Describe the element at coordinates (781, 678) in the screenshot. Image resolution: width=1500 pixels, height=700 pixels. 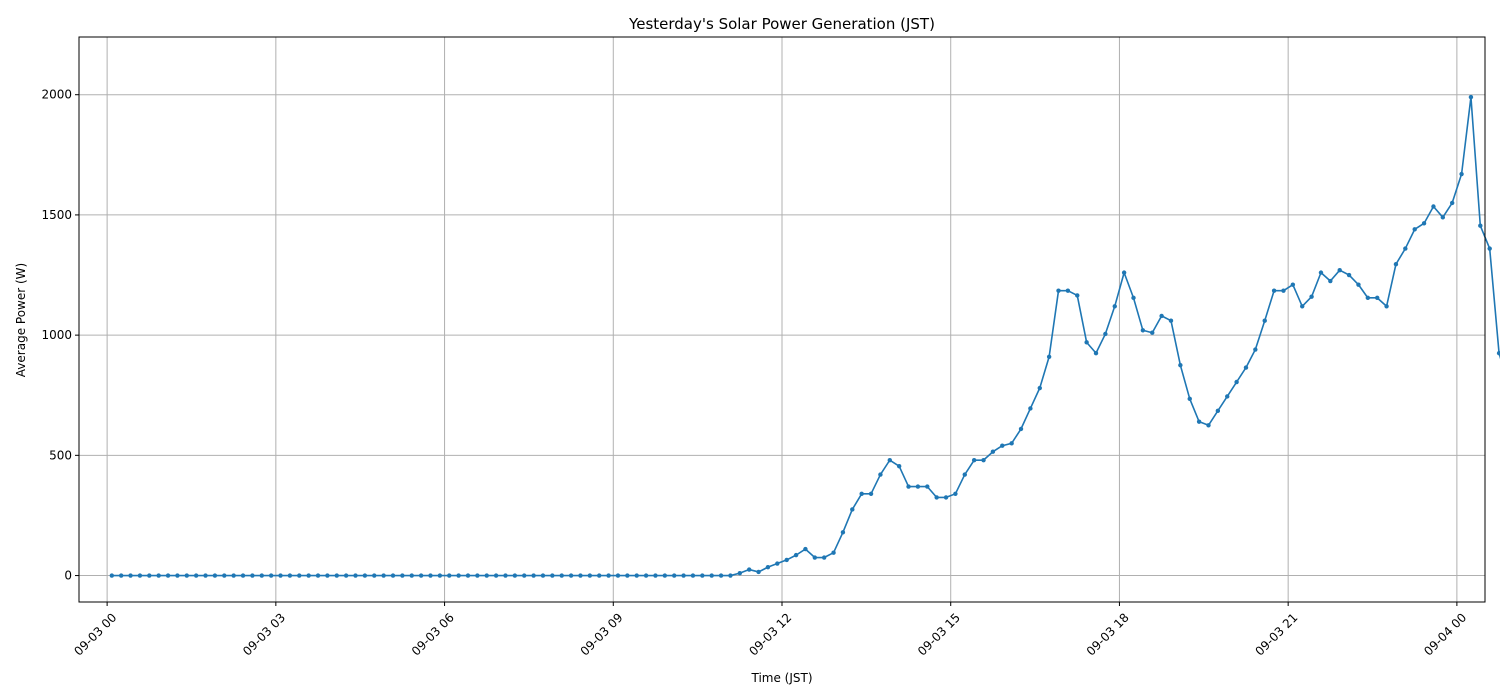
I see `x-axis-label: Time (JST)` at that location.